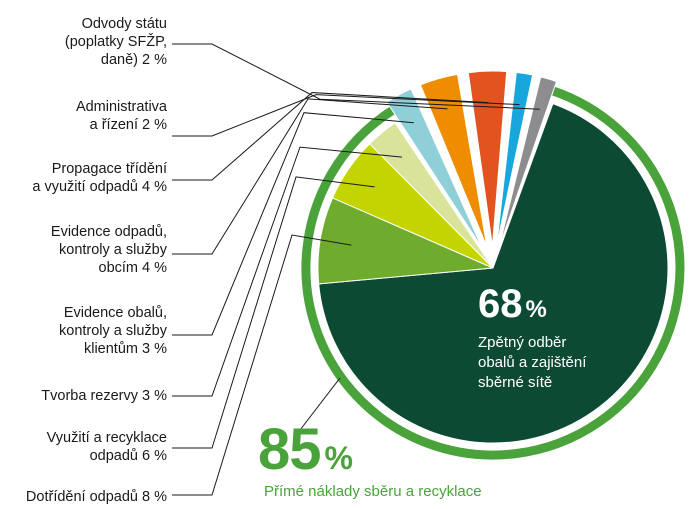  What do you see at coordinates (515, 382) in the screenshot?
I see `main-slice-caption-line: sběrné sítě` at bounding box center [515, 382].